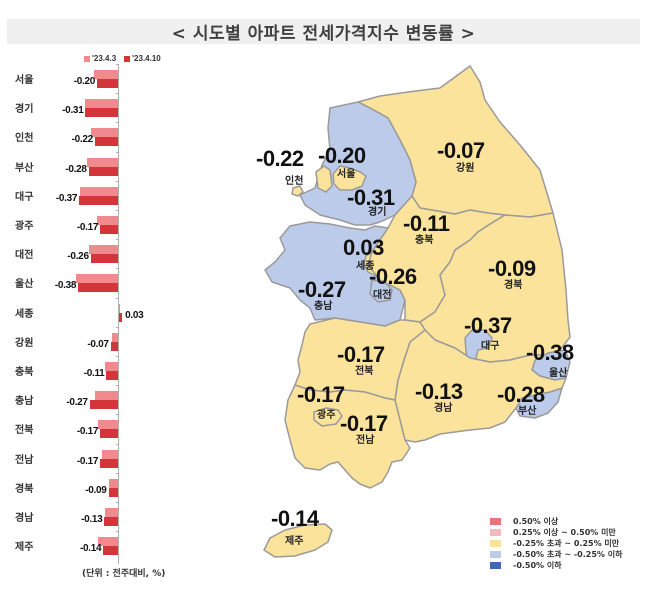  Describe the element at coordinates (297, 191) in the screenshot. I see `region-incheon-island` at that location.